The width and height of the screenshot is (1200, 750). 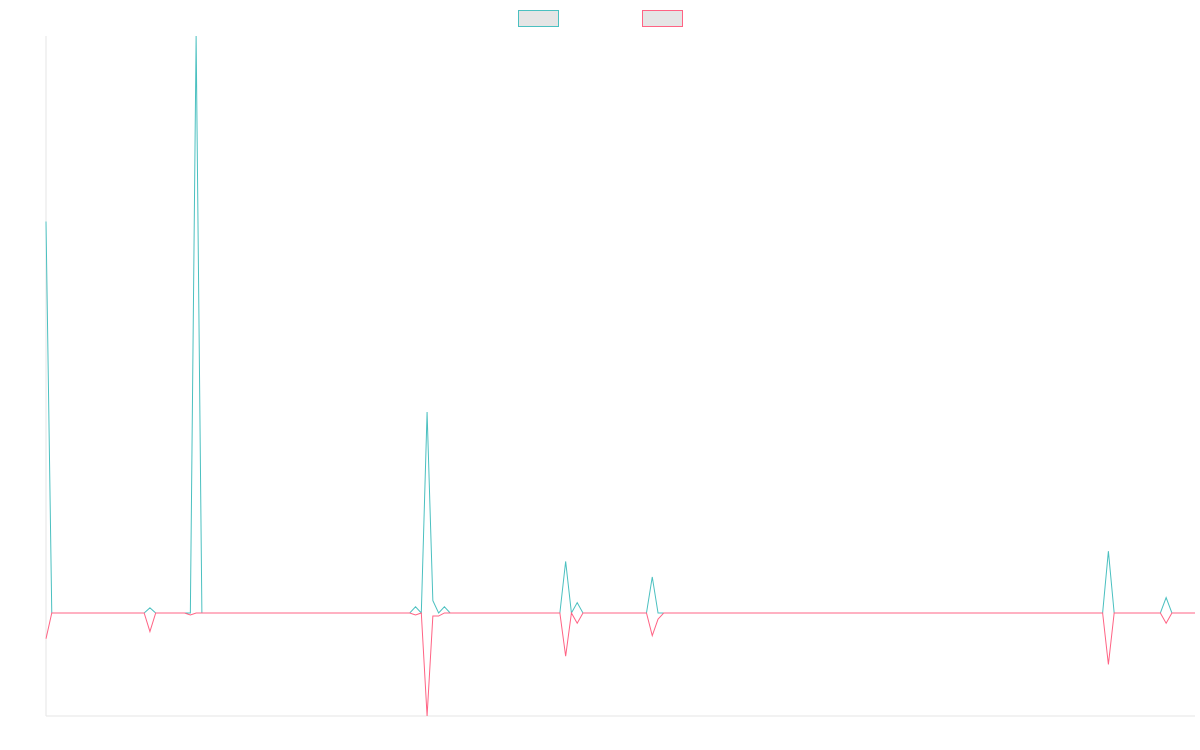 I want to click on legend, so click(x=600, y=18).